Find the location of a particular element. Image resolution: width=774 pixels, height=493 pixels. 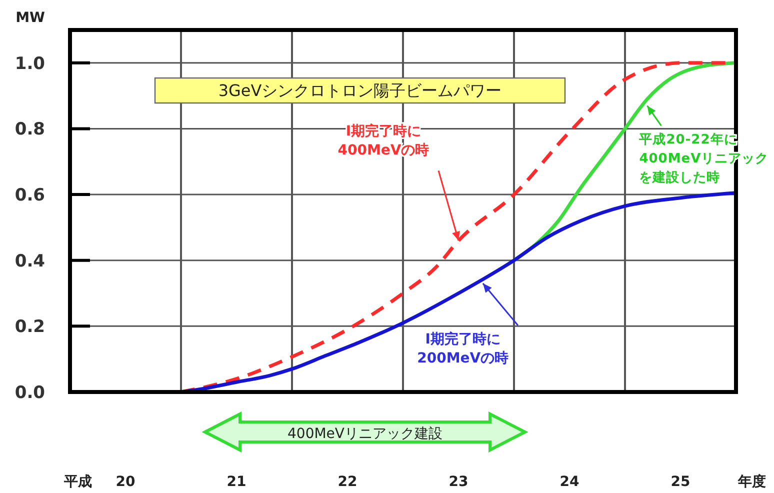

y-tick-label: 0.6 is located at coordinates (29, 196).